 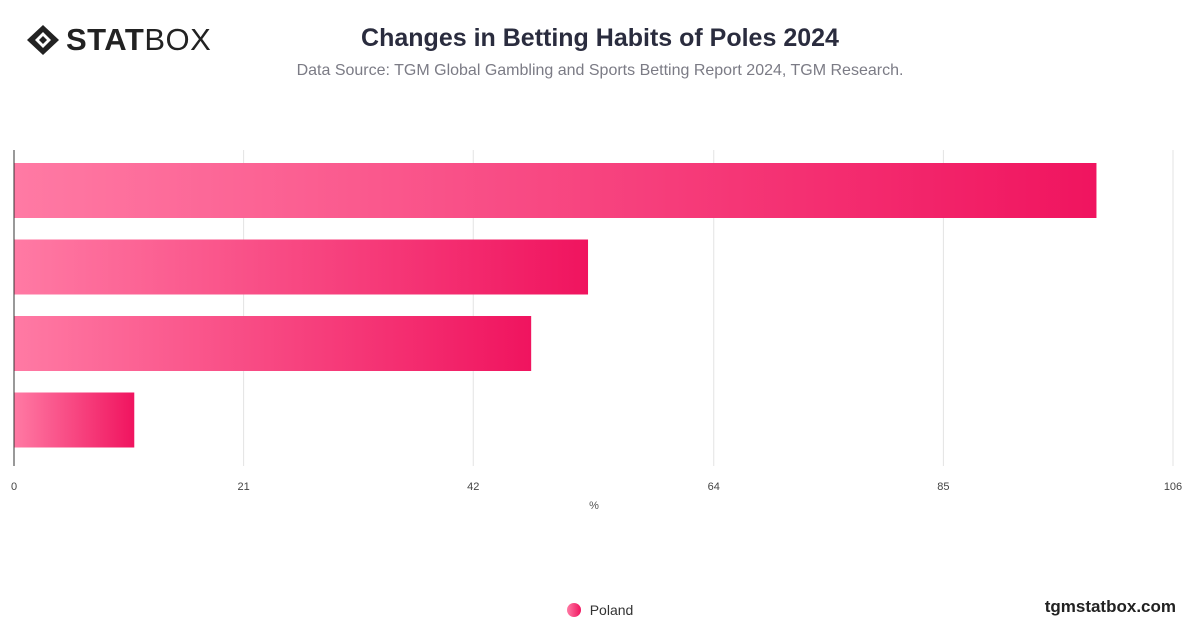 I want to click on chart-title: Changes in Betting Habits of Poles 2024, so click(x=600, y=38).